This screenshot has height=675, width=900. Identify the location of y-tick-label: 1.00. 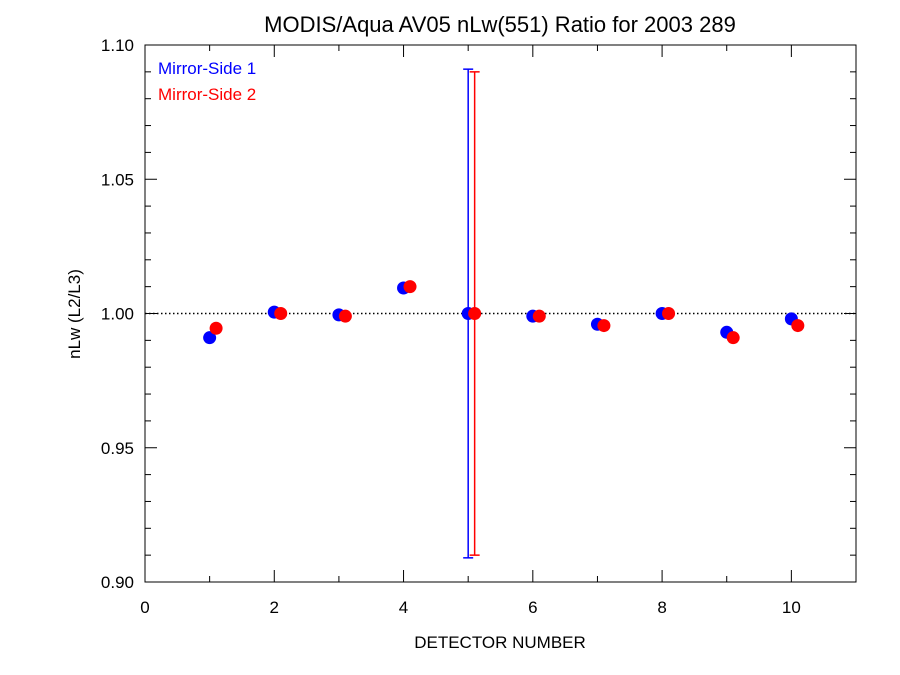
(117, 314).